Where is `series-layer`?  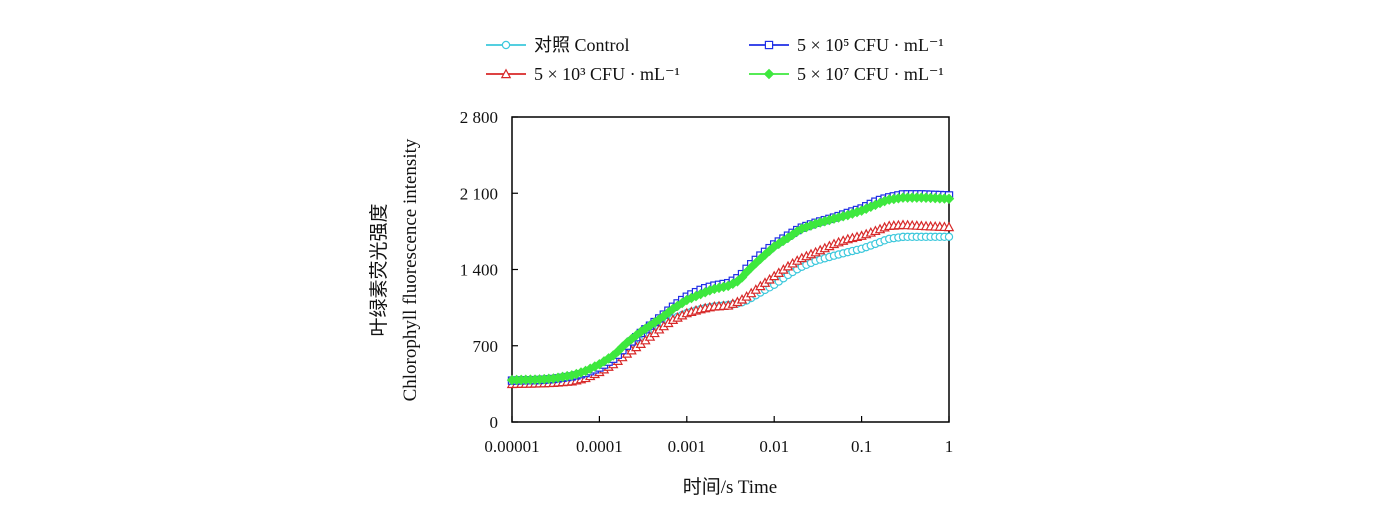 series-layer is located at coordinates (730, 289).